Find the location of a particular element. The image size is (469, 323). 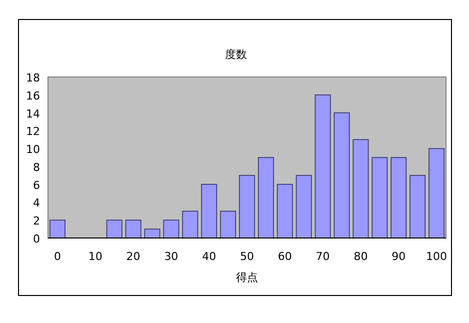

y-tick-label: 14 is located at coordinates (33, 113).